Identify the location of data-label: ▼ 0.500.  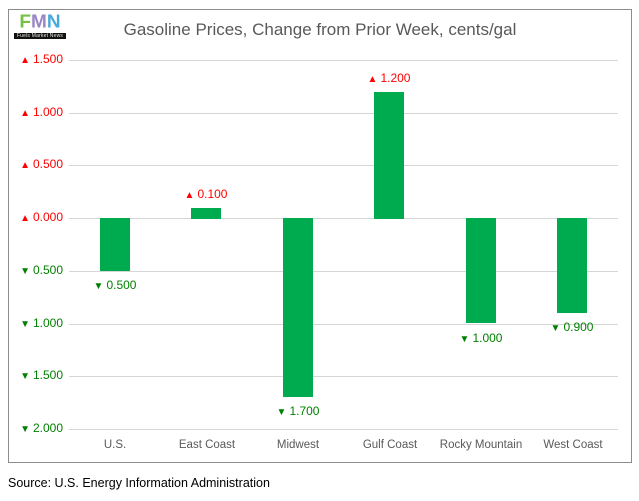
(115, 285).